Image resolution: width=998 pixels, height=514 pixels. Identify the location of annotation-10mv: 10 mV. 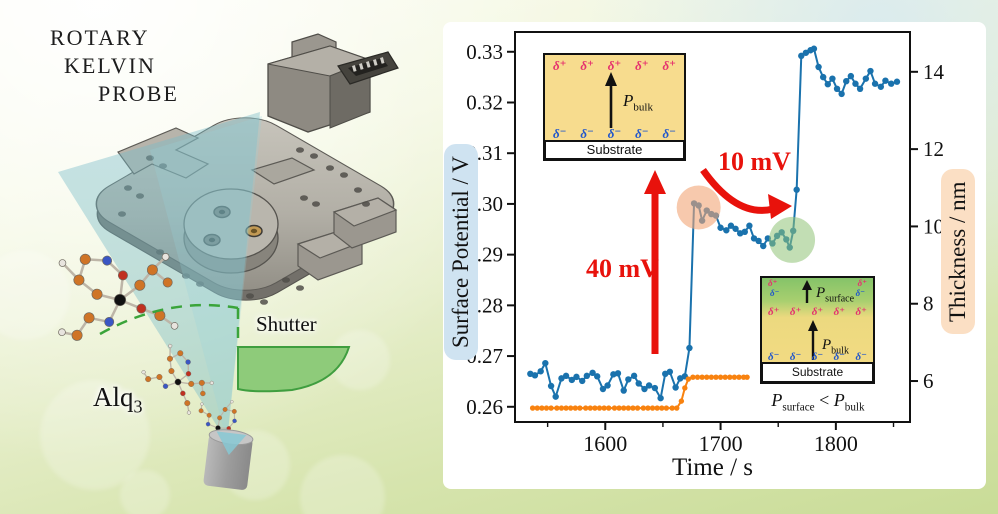
(754, 161).